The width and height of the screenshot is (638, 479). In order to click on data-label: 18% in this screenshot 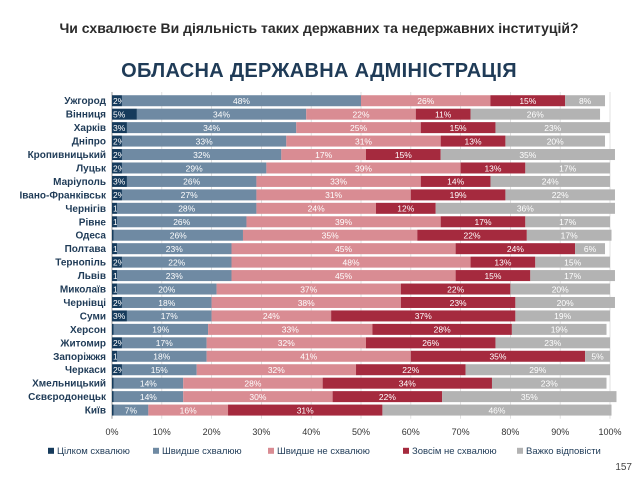, I will do `click(166, 303)`.